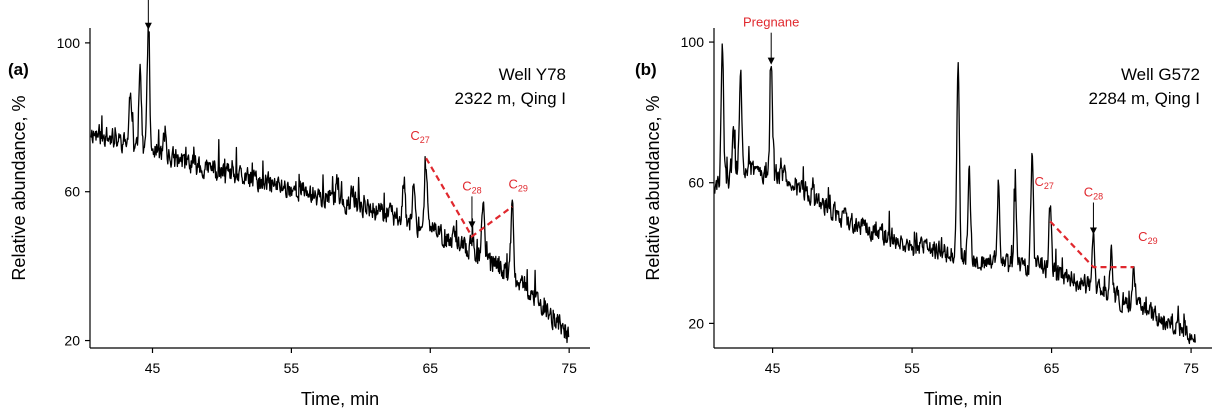 This screenshot has height=420, width=1225. What do you see at coordinates (771, 22) in the screenshot?
I see `annotation-pregnane: Pregnane` at bounding box center [771, 22].